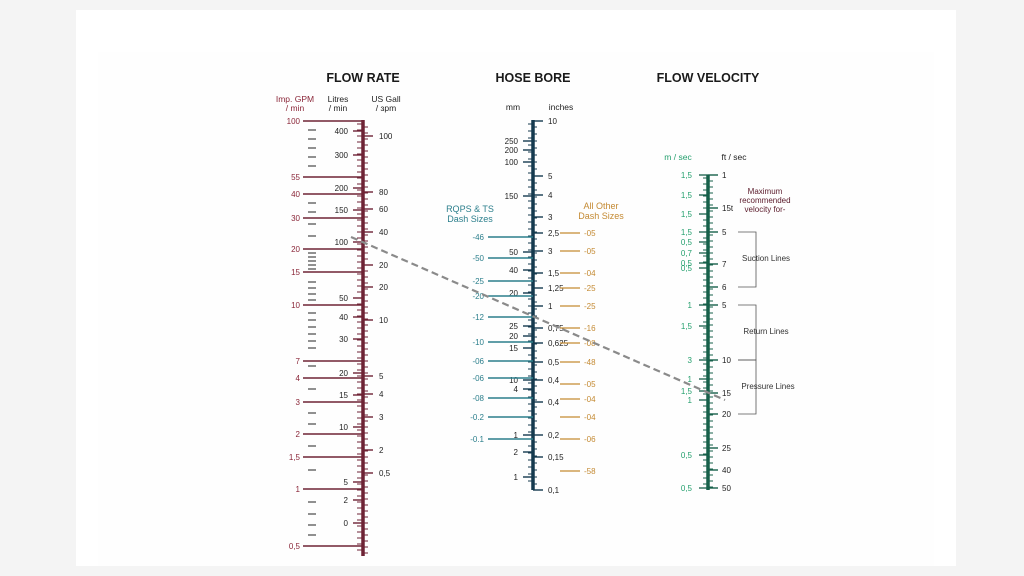 The height and width of the screenshot is (576, 1024). What do you see at coordinates (478, 398) in the screenshot?
I see `rqps-dash-label: -08` at bounding box center [478, 398].